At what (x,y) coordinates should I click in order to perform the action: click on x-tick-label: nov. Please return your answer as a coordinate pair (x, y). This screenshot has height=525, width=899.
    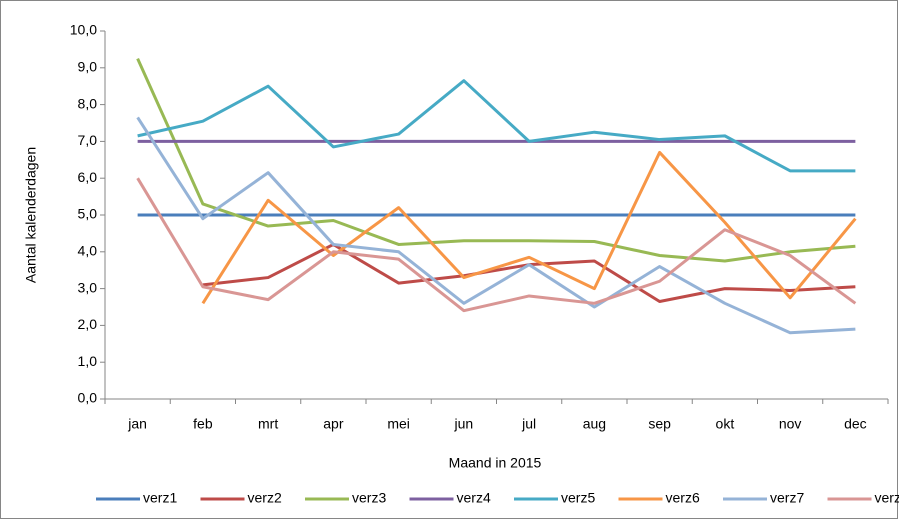
    Looking at the image, I should click on (790, 424).